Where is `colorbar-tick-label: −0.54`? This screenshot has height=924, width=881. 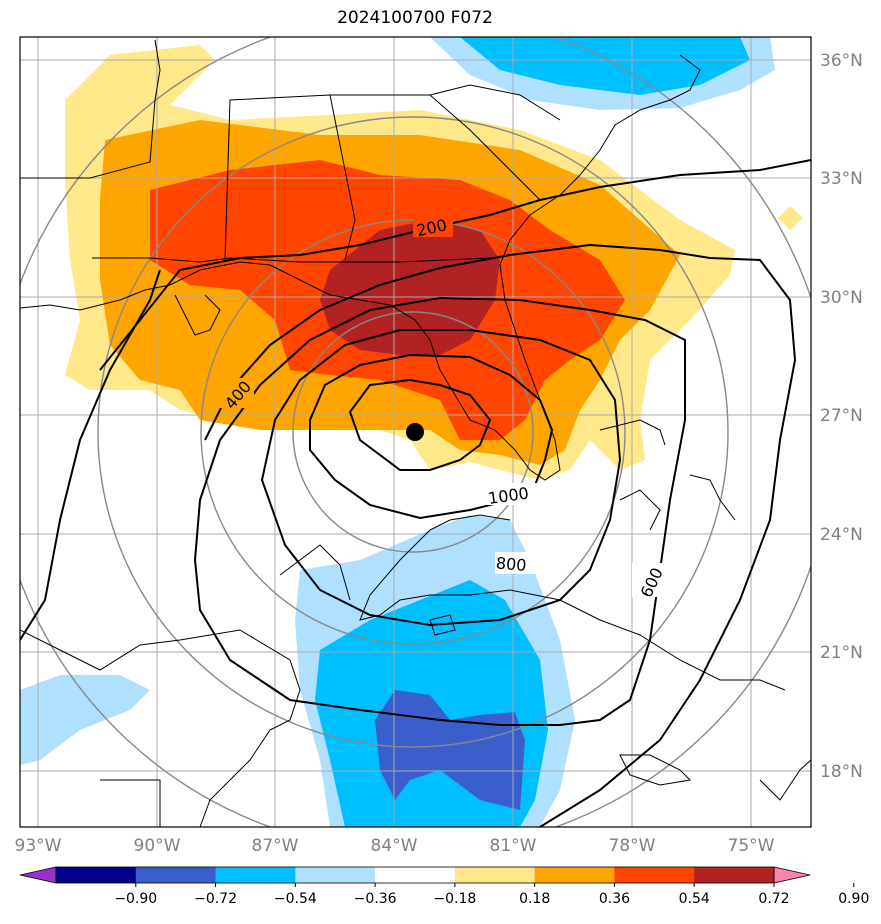 colorbar-tick-label: −0.54 is located at coordinates (295, 899).